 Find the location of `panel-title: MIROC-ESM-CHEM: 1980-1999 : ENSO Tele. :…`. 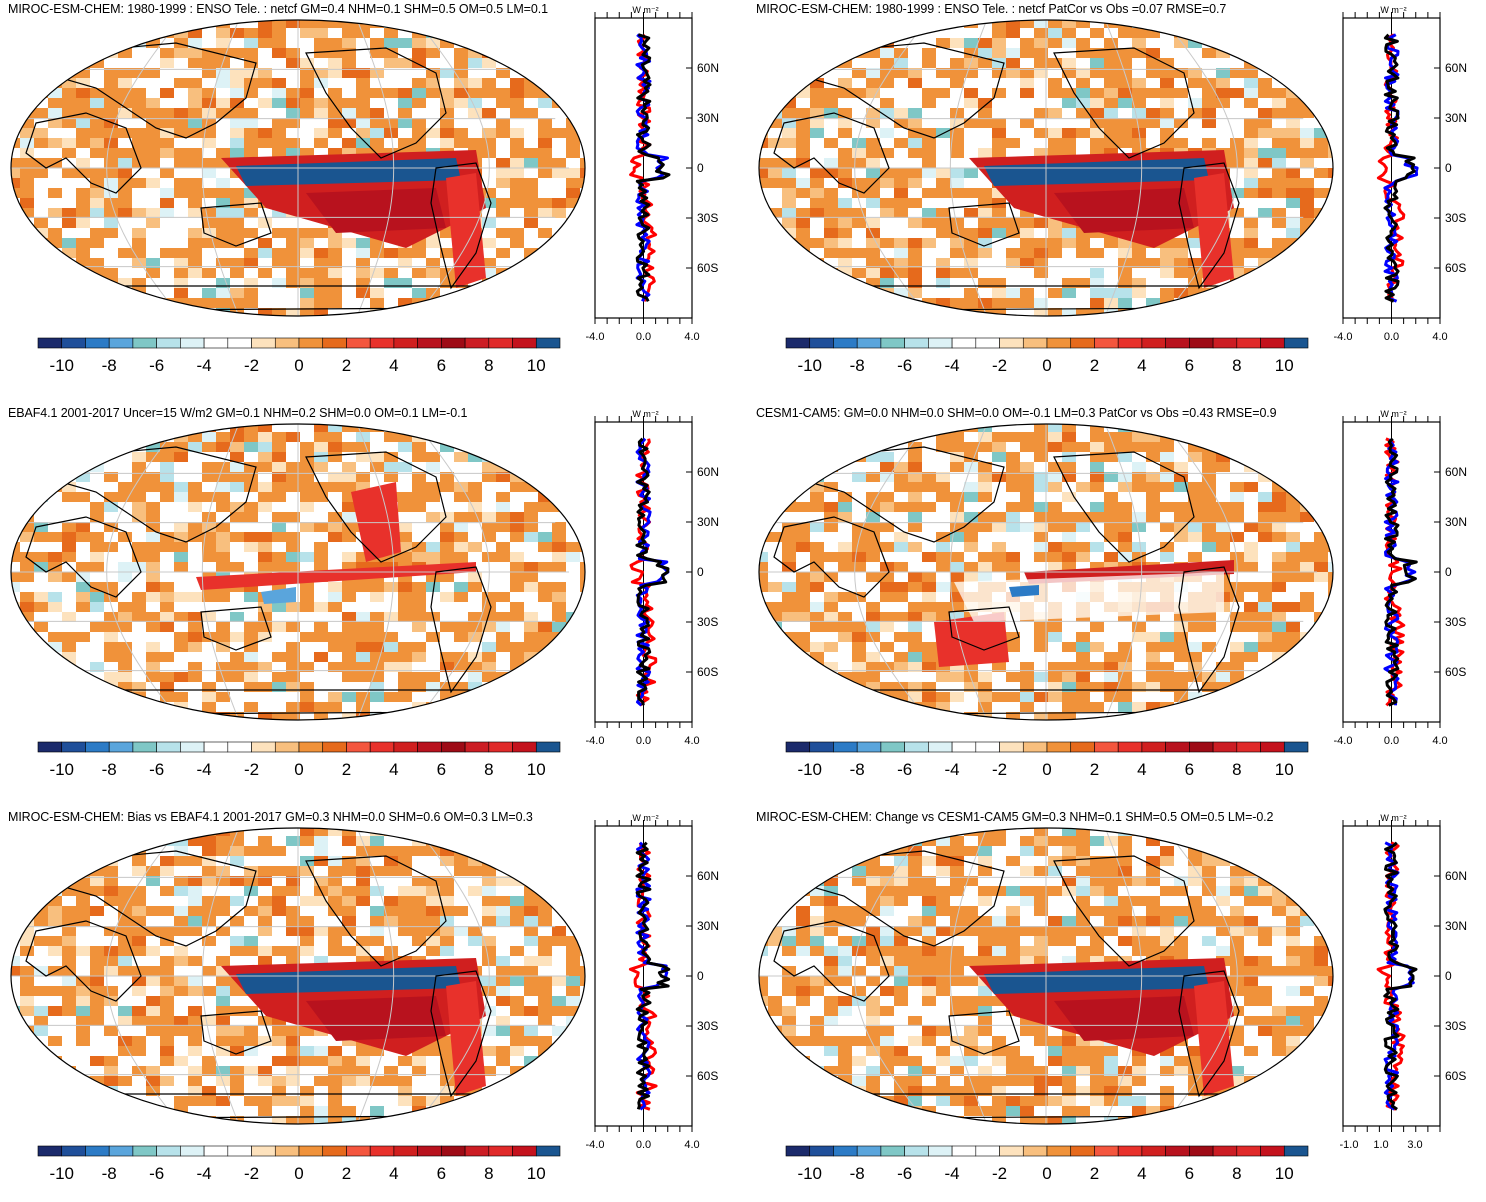

panel-title: MIROC-ESM-CHEM: 1980-1999 : ENSO Tele. :… is located at coordinates (991, 9).